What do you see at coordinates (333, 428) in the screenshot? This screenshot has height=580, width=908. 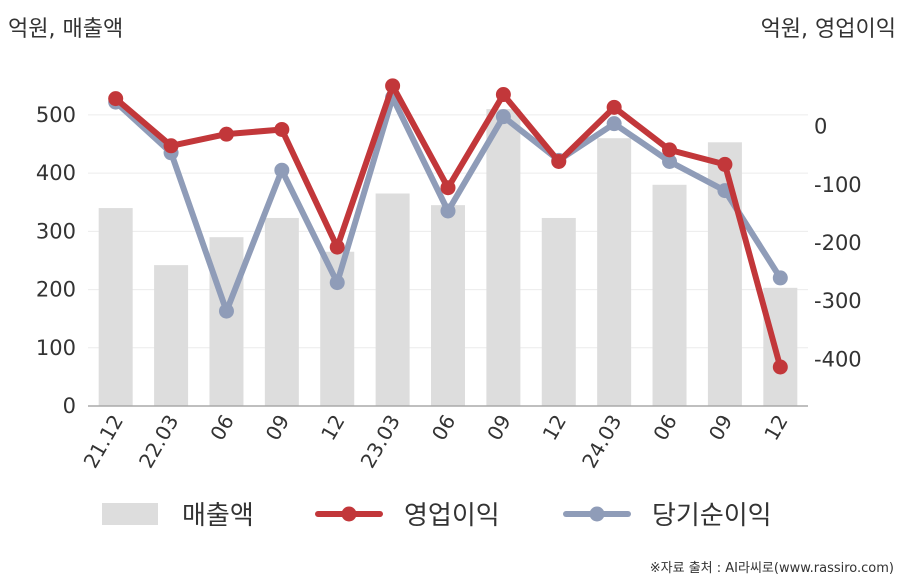 I see `x-tick-label-4: 12` at bounding box center [333, 428].